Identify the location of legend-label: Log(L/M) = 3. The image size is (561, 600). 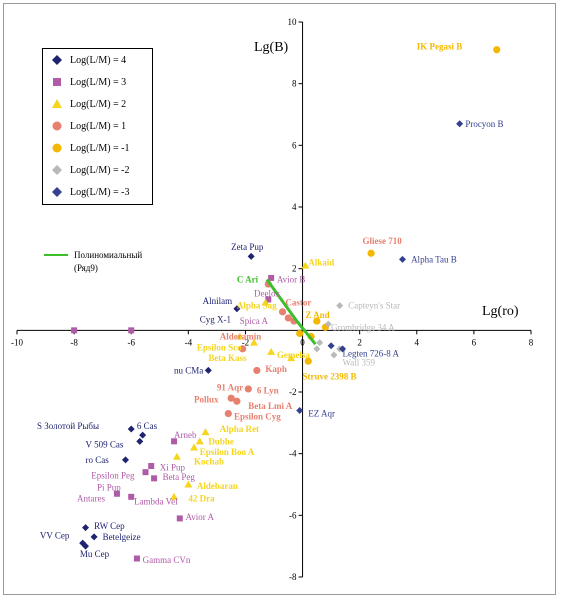
(98, 82).